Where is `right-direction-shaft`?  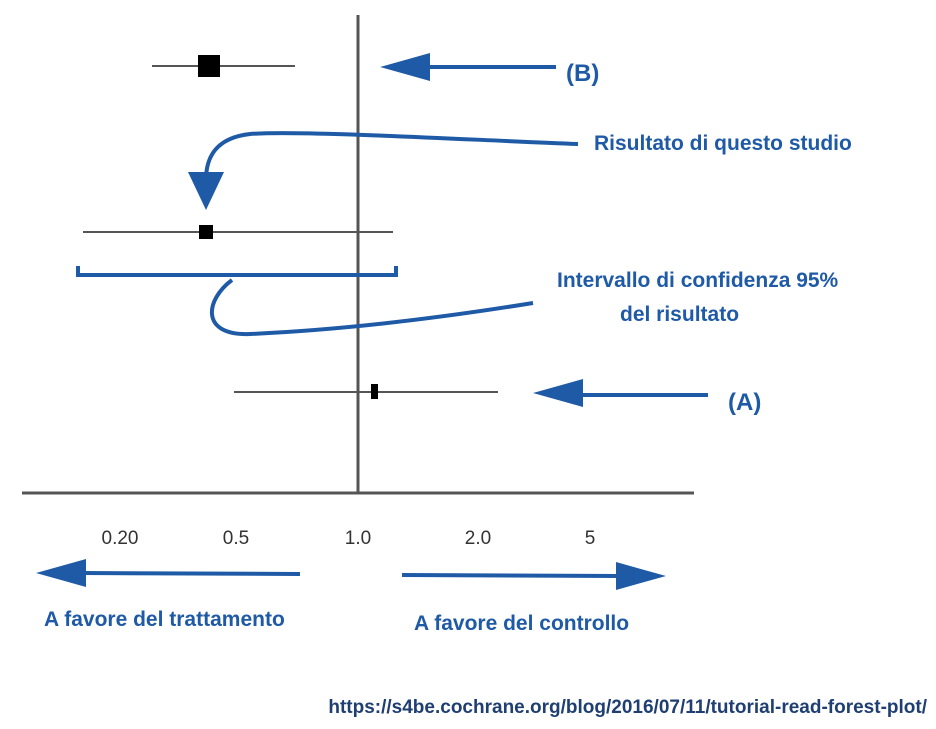
right-direction-shaft is located at coordinates (511, 575).